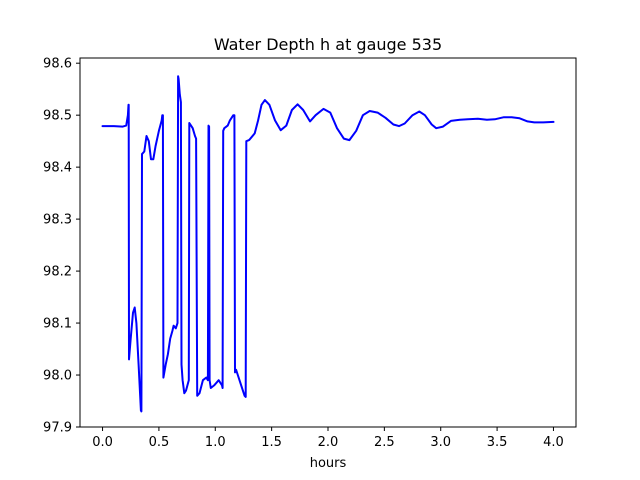 The image size is (640, 480). I want to click on y-tick-label: 98.6, so click(57, 64).